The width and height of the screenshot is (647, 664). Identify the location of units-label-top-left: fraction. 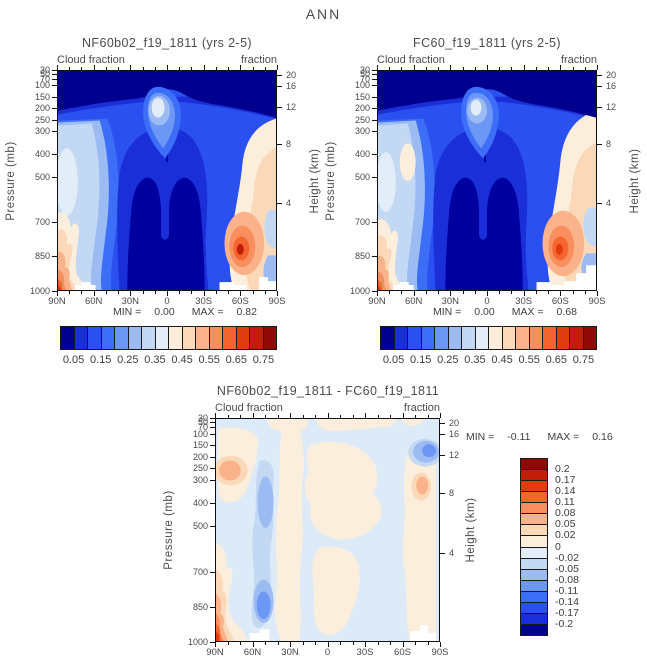
(258, 60).